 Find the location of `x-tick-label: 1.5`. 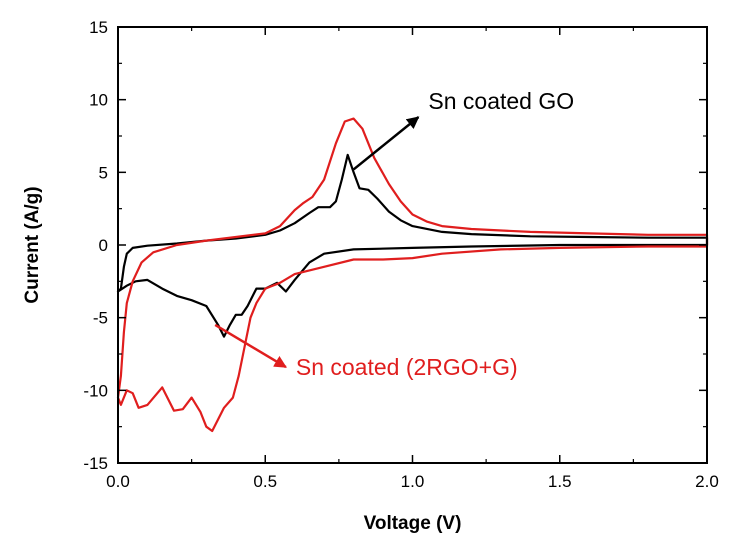

x-tick-label: 1.5 is located at coordinates (560, 481).